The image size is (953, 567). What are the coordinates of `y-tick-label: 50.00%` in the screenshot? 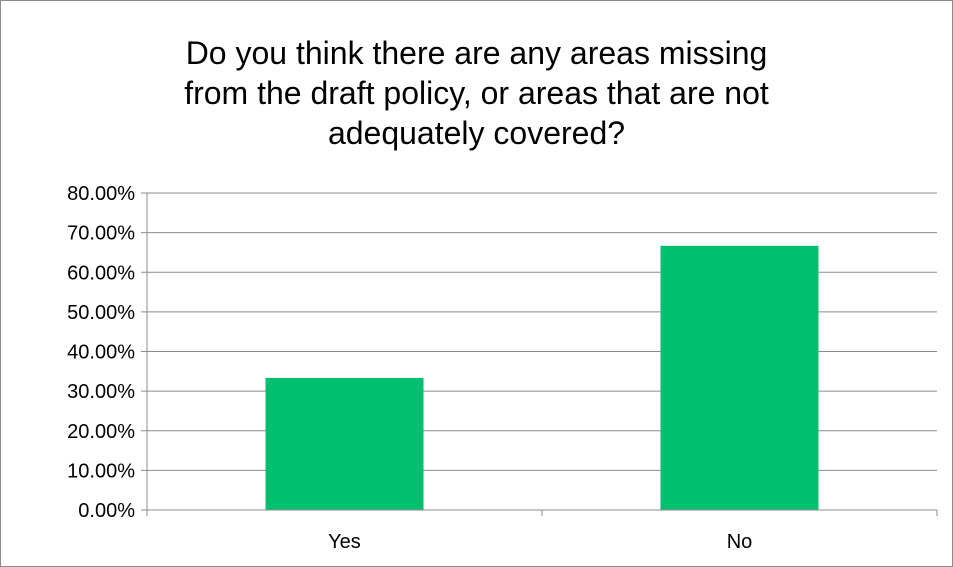 It's located at (101, 313).